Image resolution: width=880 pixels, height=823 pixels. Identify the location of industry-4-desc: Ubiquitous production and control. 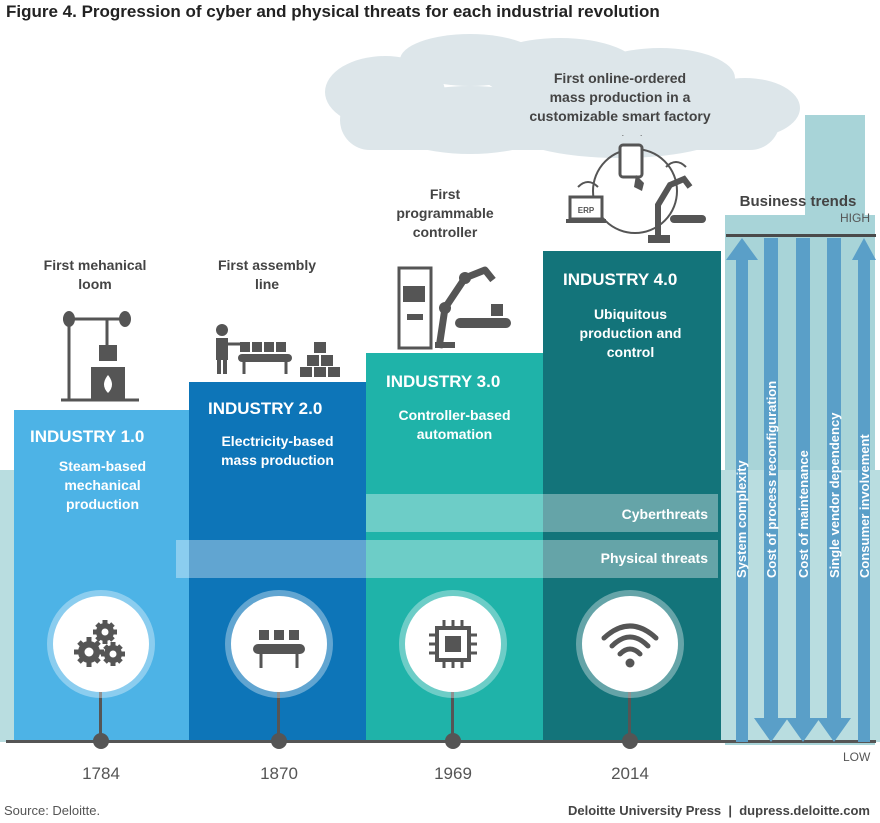
(630, 333).